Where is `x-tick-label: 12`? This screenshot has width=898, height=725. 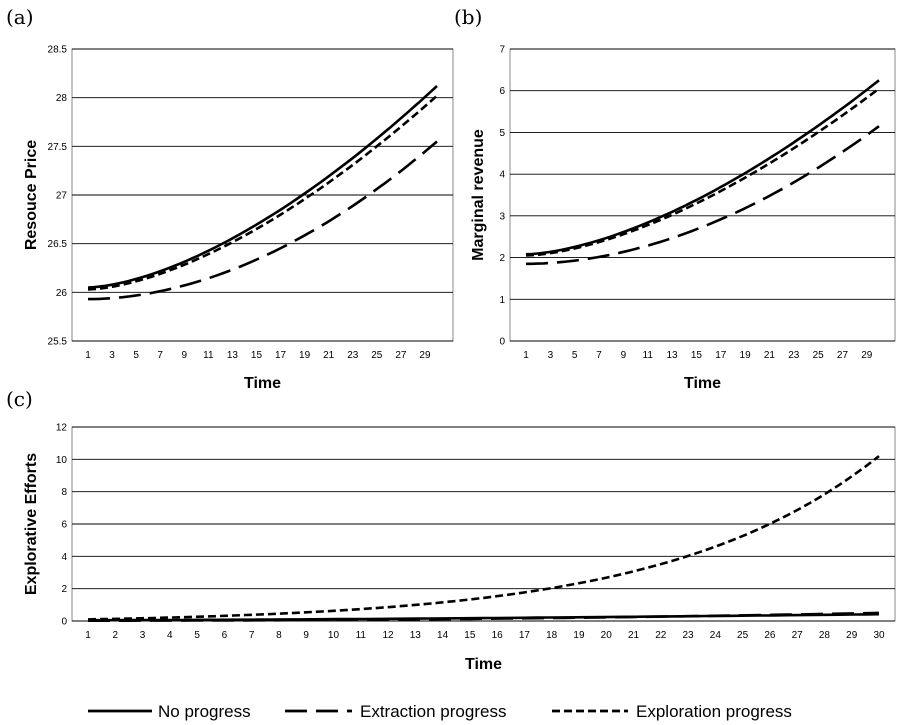 x-tick-label: 12 is located at coordinates (388, 635).